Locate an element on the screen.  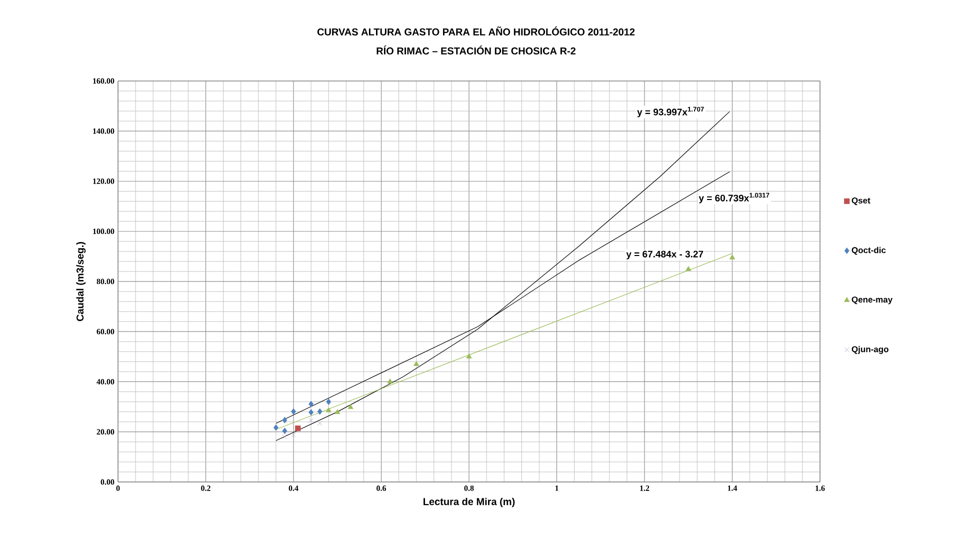
x-tick-label: 1.2 is located at coordinates (645, 488).